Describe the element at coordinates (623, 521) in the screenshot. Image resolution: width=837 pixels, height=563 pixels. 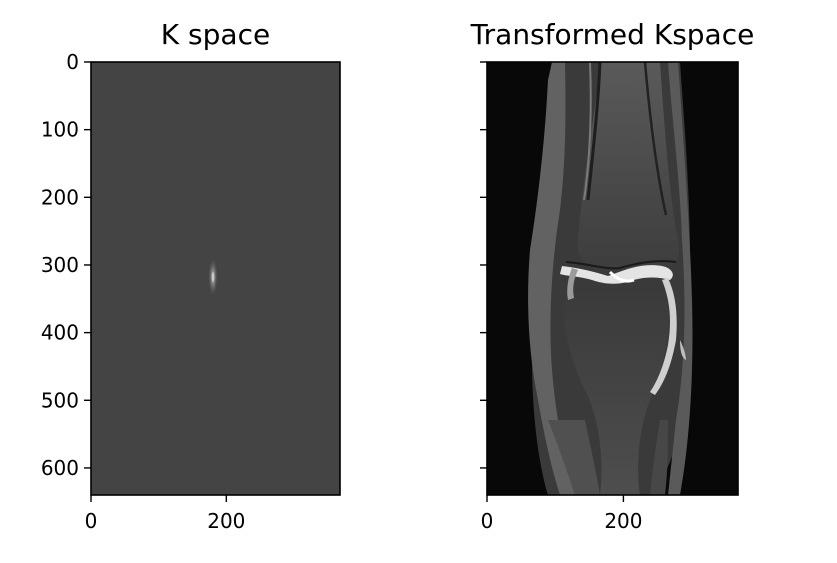
I see `transformed-xtick-label: 200` at that location.